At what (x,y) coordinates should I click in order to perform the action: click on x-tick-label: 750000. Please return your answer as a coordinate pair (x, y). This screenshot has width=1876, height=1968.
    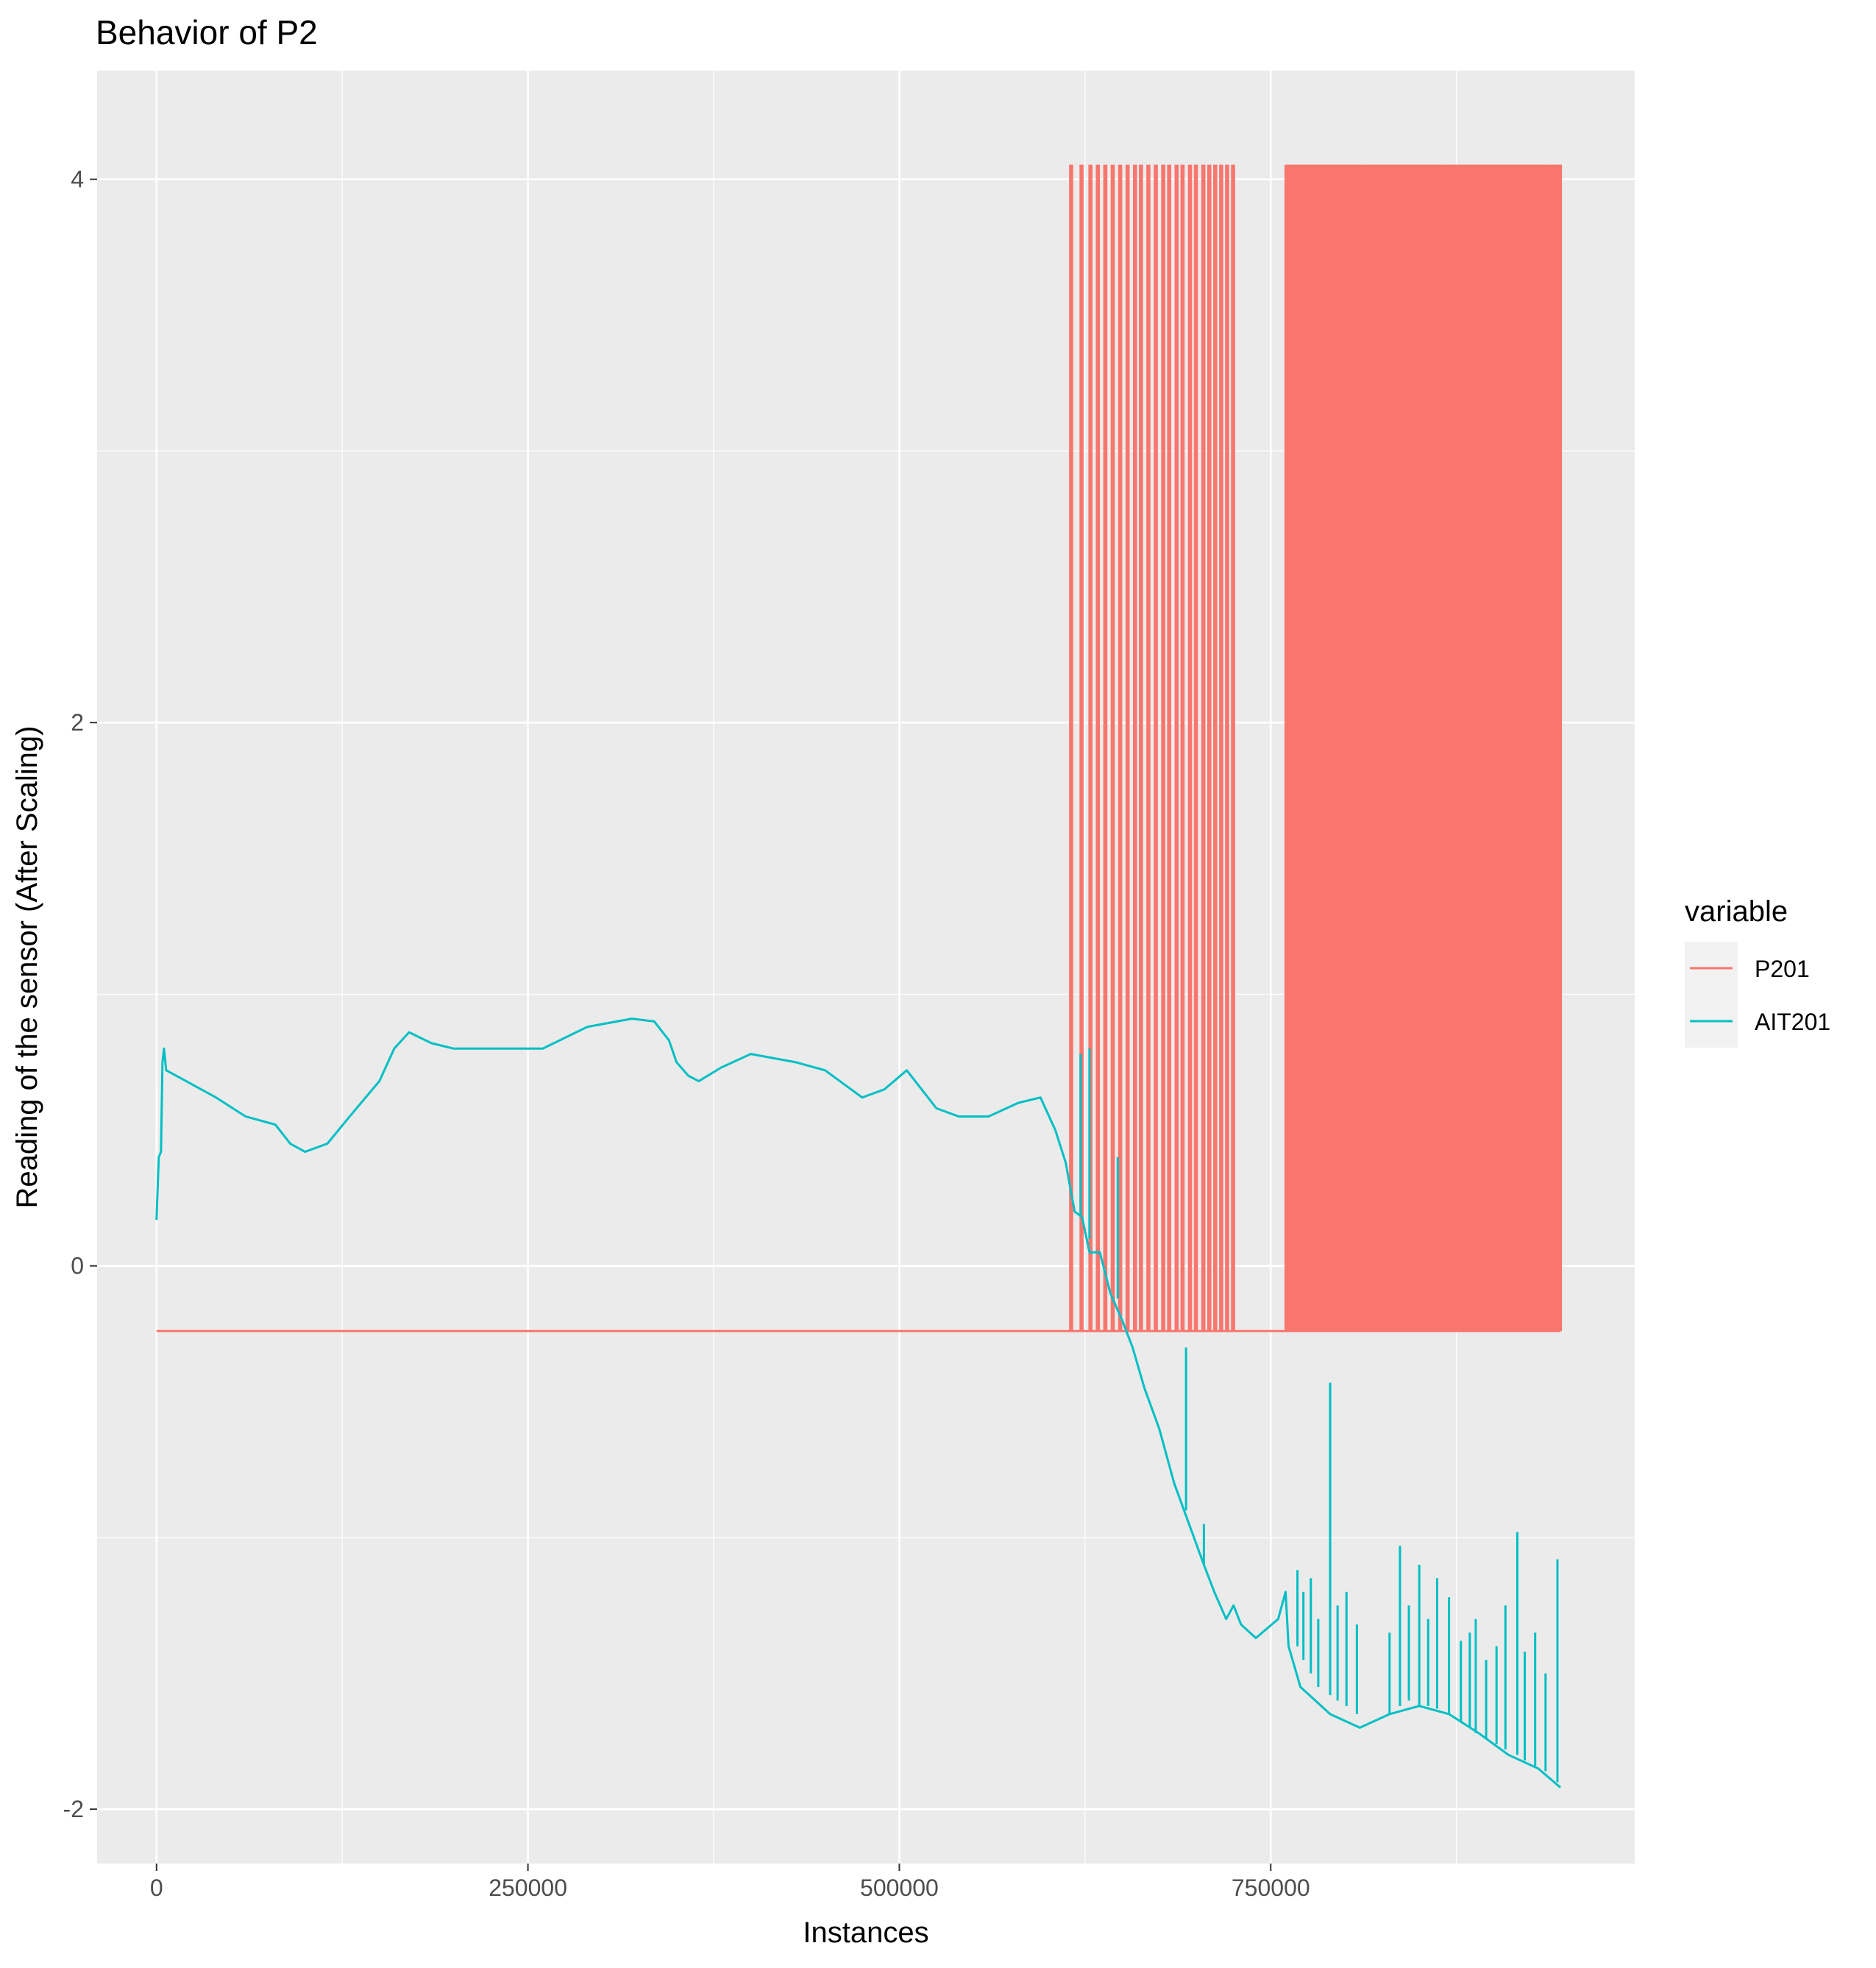
    Looking at the image, I should click on (1271, 1888).